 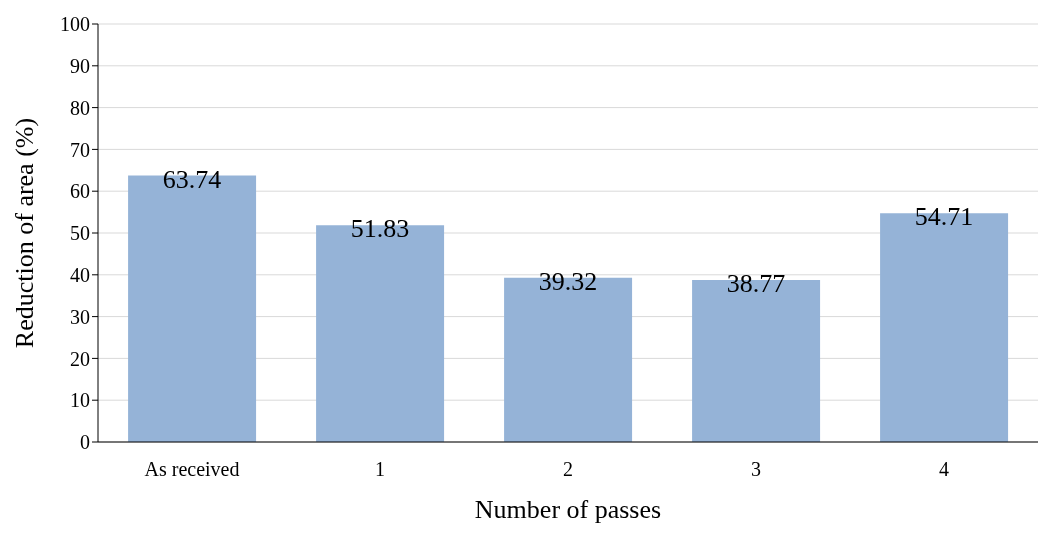 I want to click on y-tick-label: 30, so click(x=80, y=316).